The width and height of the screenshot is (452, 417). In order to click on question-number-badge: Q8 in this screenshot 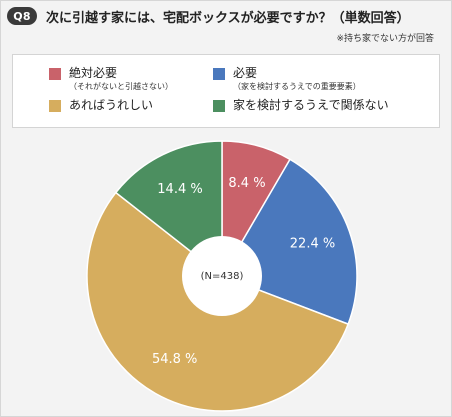, I will do `click(22, 16)`.